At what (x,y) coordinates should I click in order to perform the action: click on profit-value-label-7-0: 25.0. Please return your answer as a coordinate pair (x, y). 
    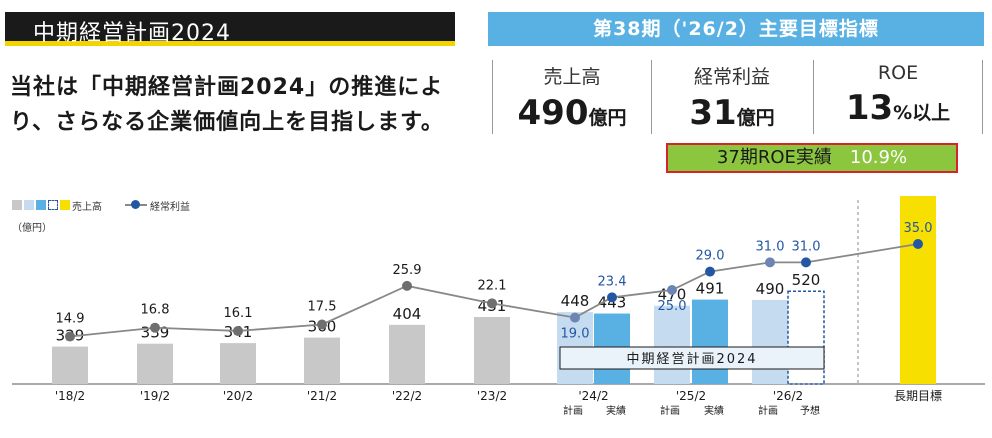
    Looking at the image, I should click on (672, 306).